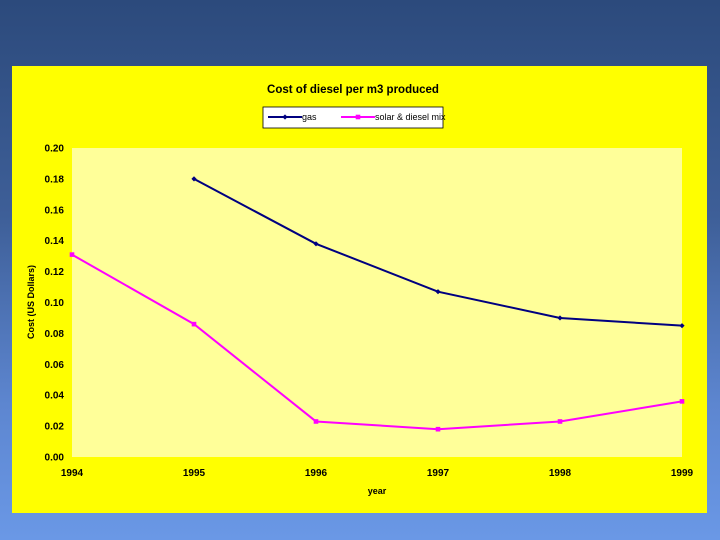  I want to click on y-axis-title: Cost (US Dollars), so click(31, 302).